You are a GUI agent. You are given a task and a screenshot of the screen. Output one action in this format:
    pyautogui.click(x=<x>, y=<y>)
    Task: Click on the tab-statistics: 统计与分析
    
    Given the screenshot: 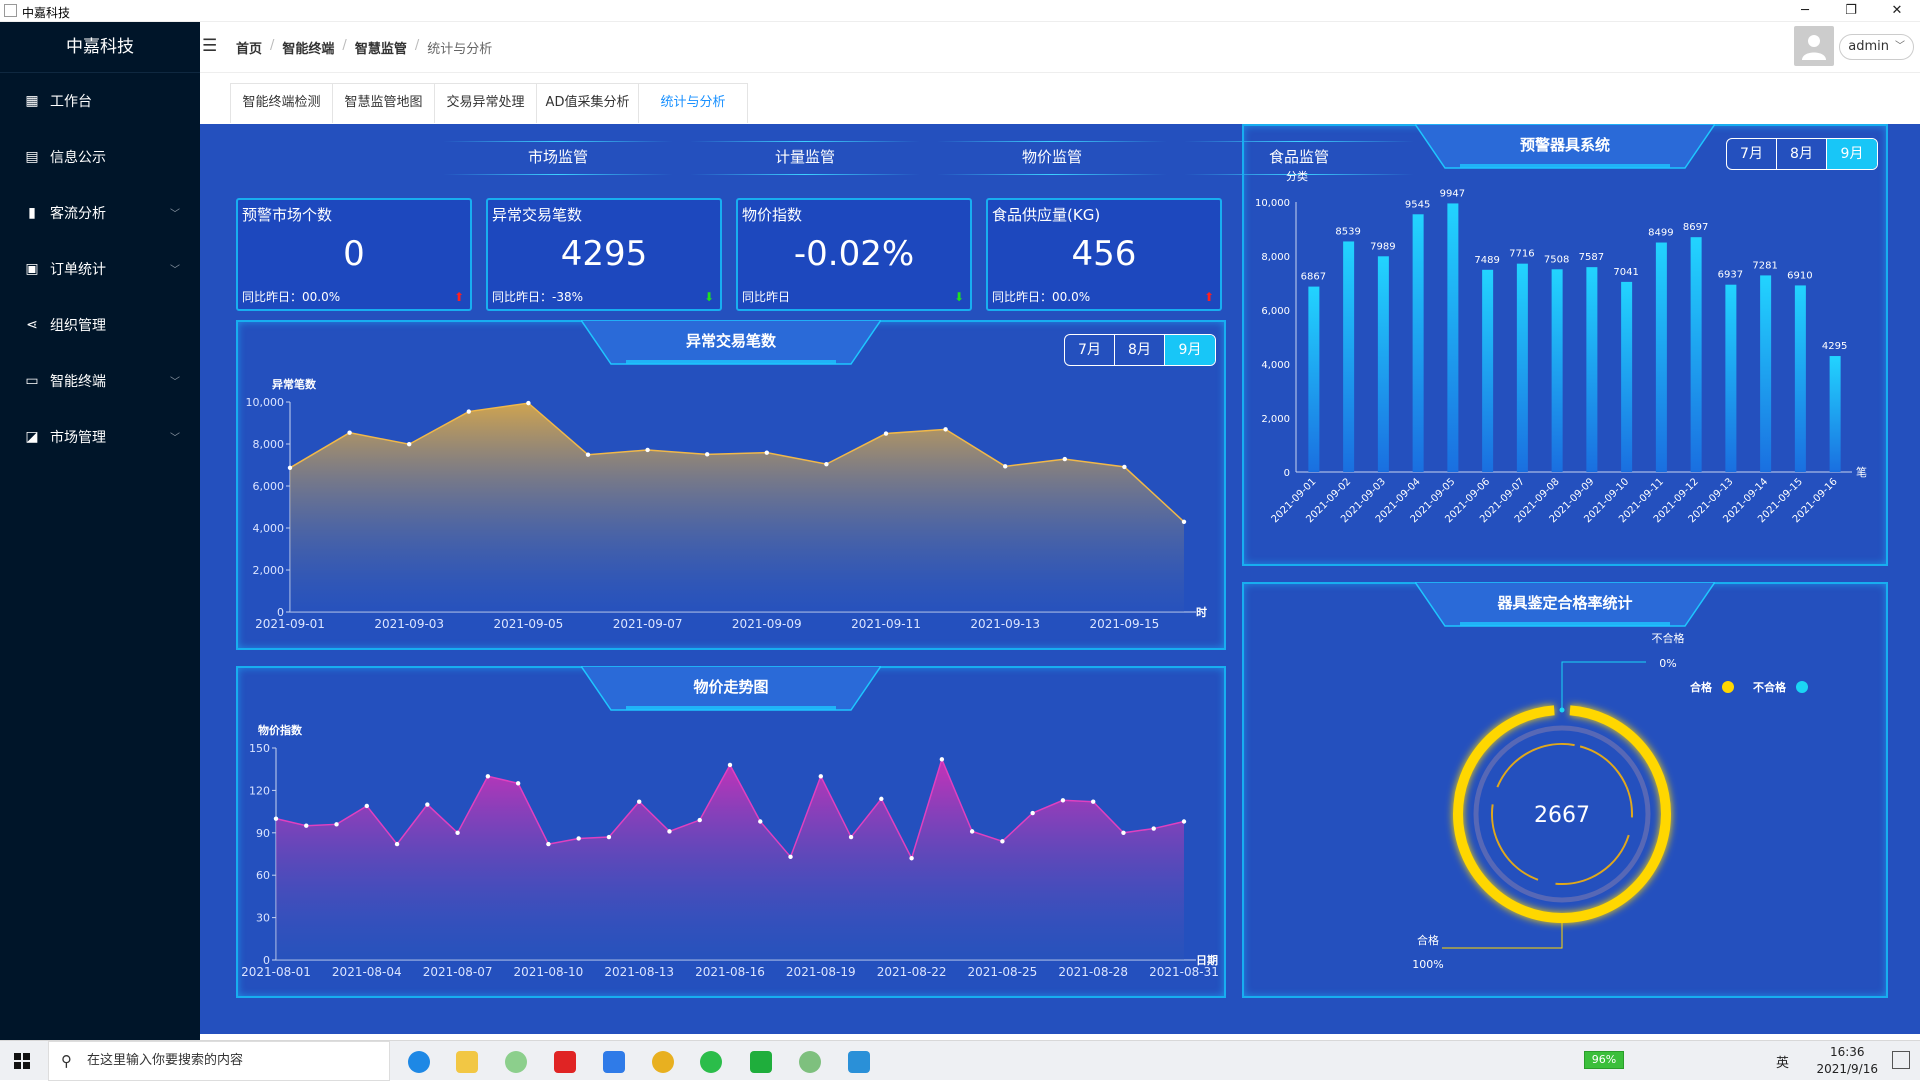 What is the action you would take?
    pyautogui.click(x=693, y=103)
    